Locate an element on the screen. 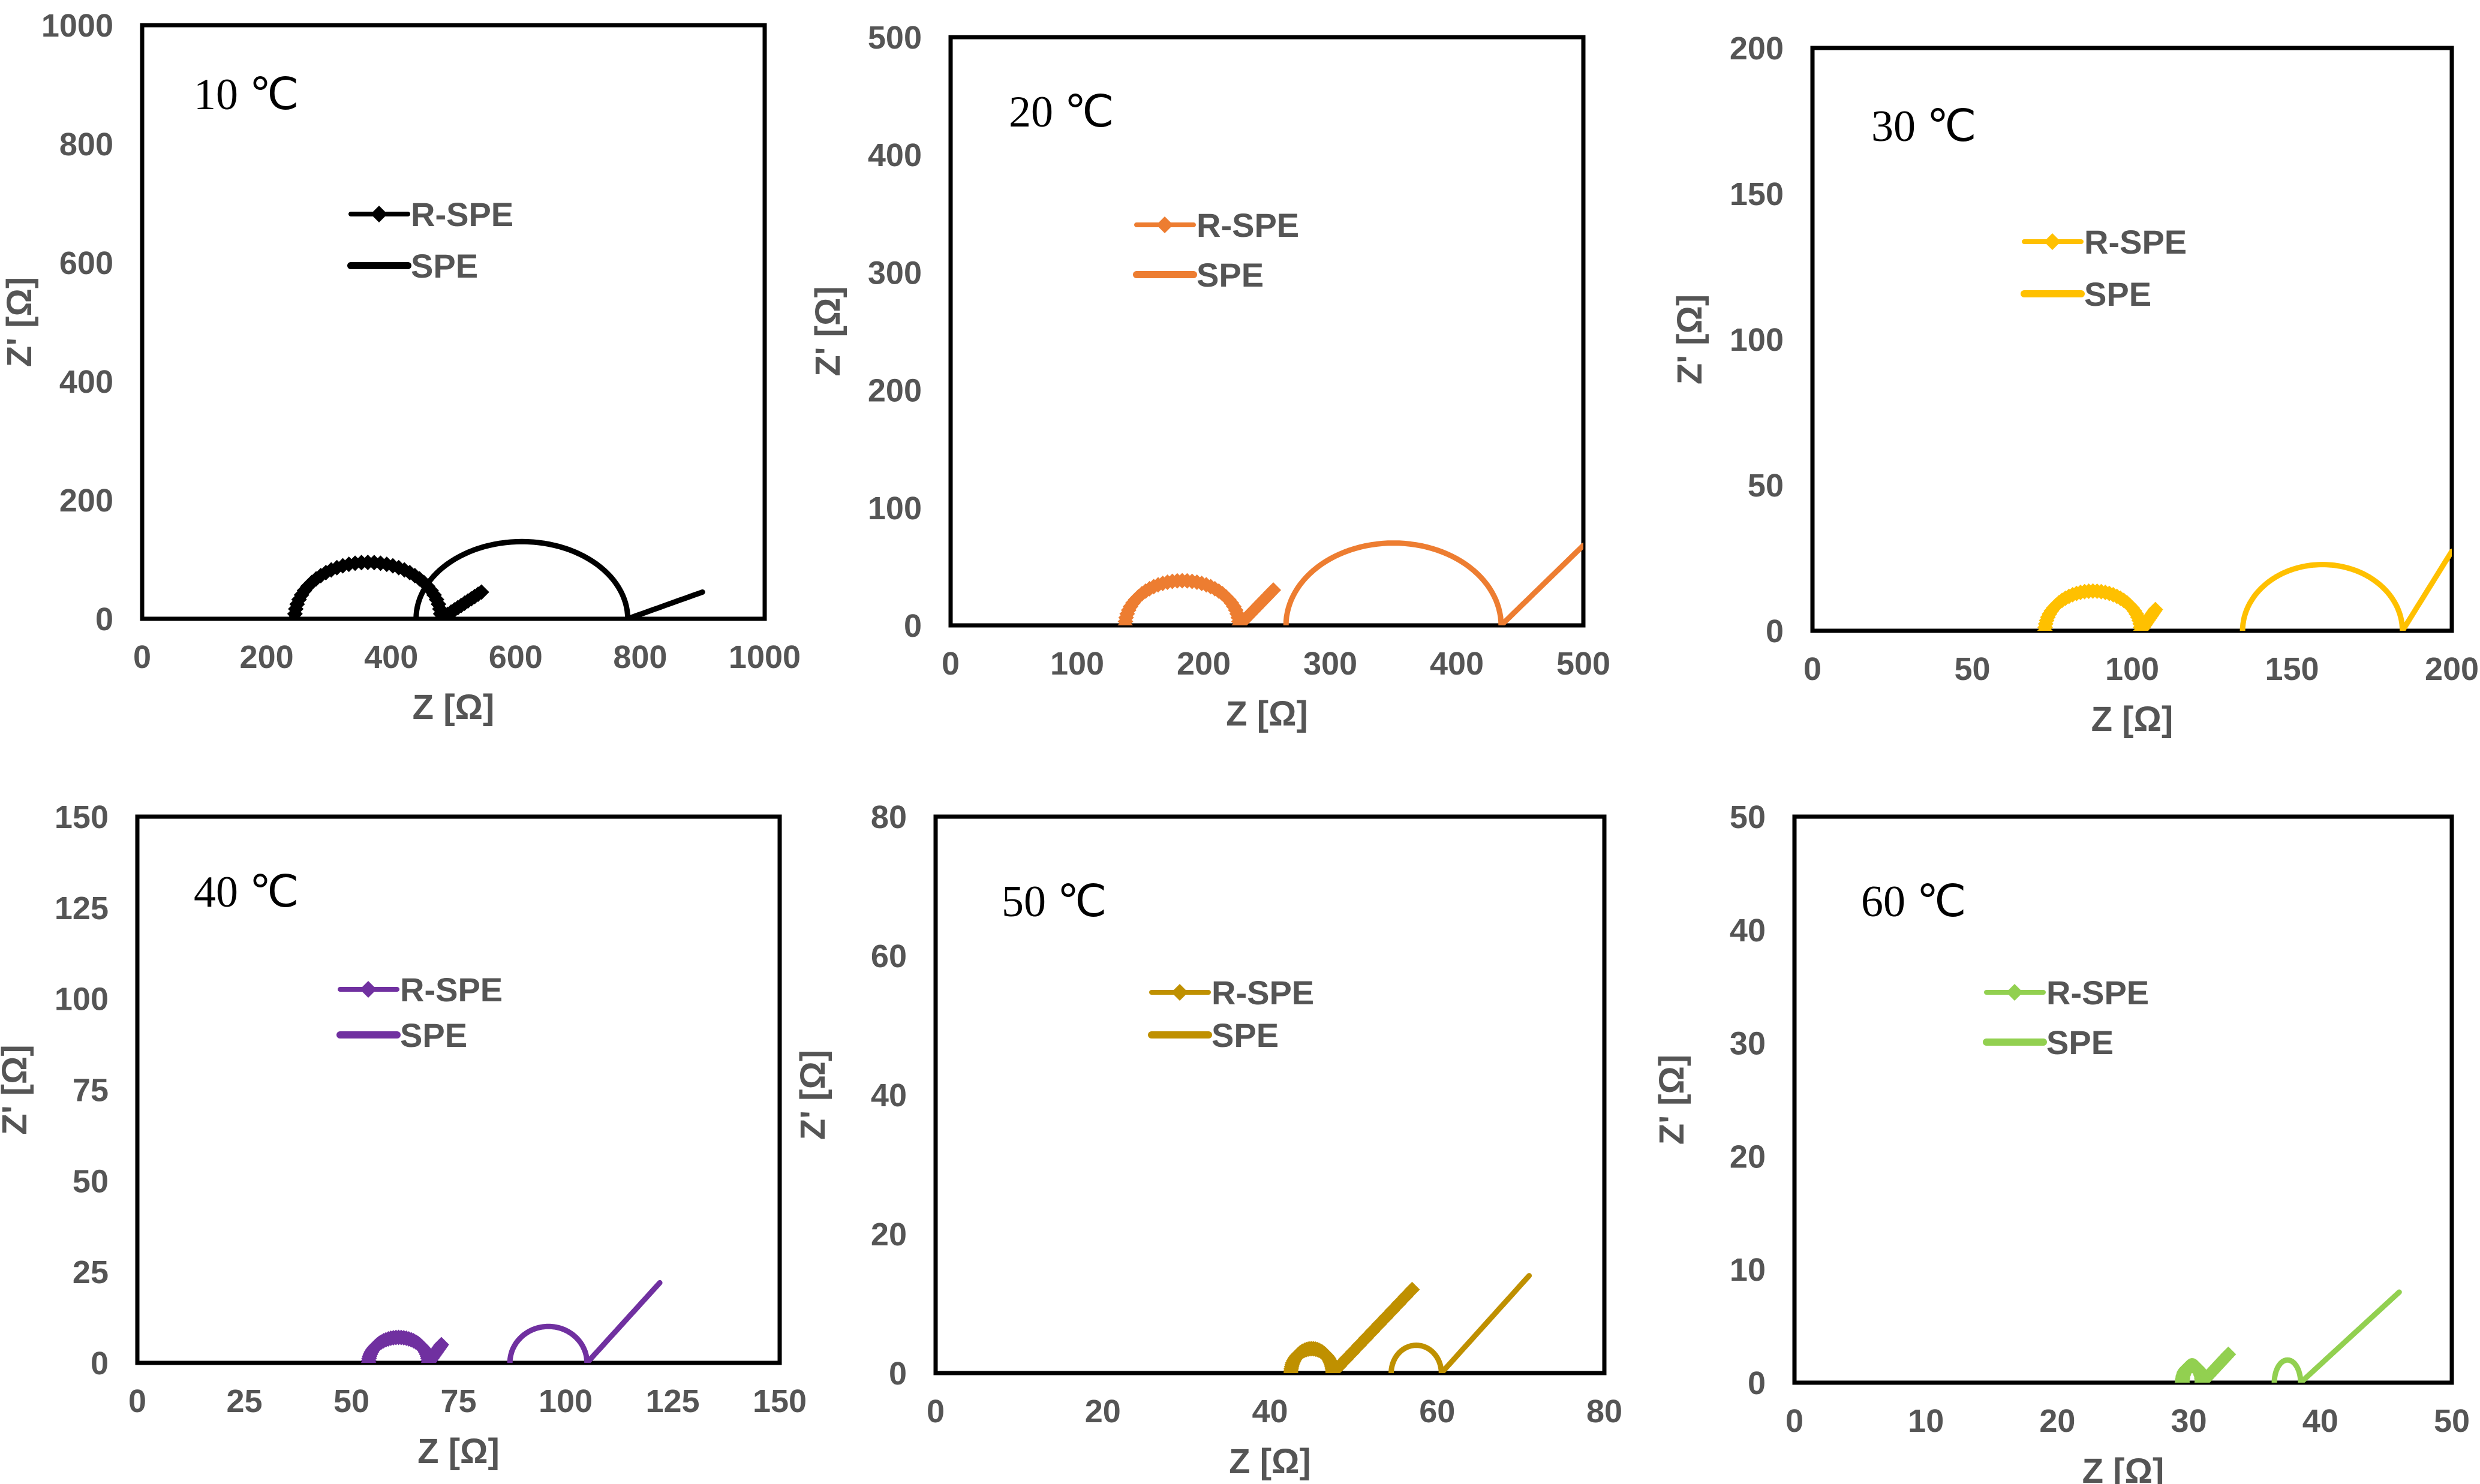 Image resolution: width=2480 pixels, height=1484 pixels. x-tick-label: 60 is located at coordinates (1437, 1411).